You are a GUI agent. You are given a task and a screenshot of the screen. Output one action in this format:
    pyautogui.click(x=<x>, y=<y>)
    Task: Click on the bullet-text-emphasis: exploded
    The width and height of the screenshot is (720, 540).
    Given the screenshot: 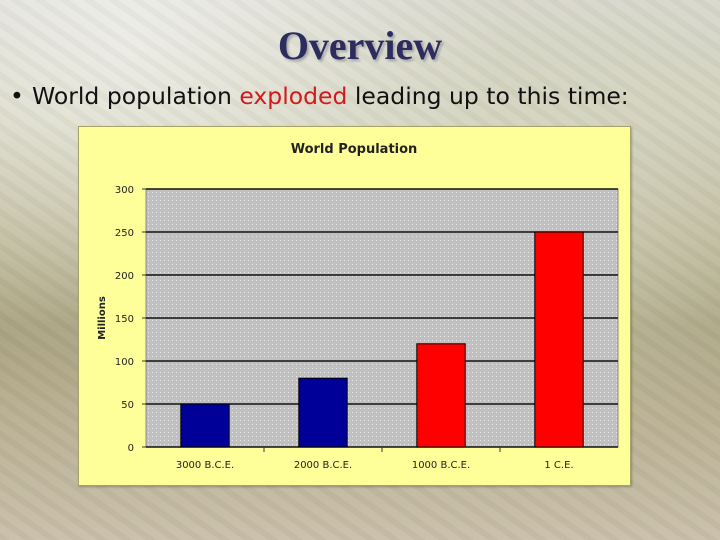 What is the action you would take?
    pyautogui.click(x=293, y=96)
    